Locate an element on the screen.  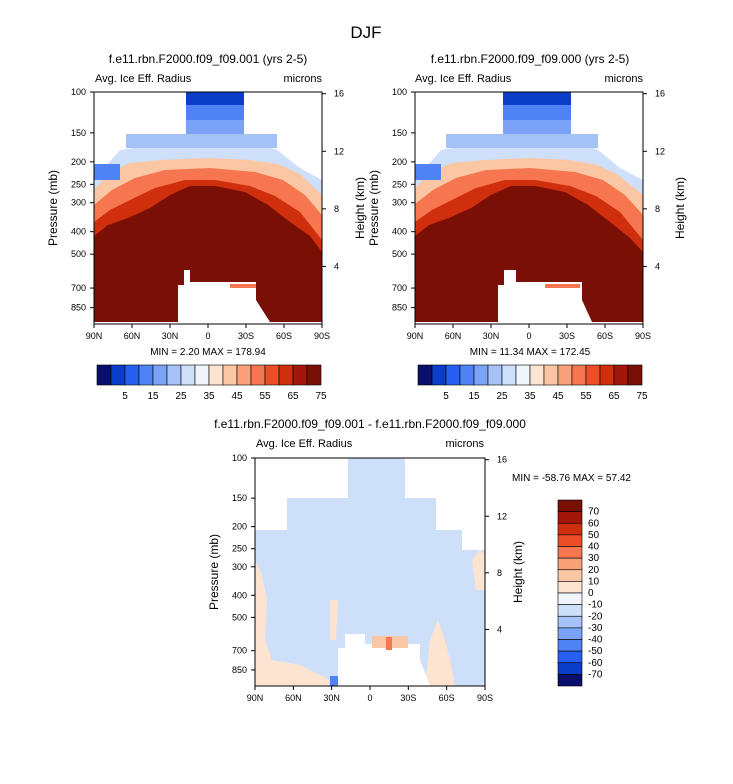
y-tick-label: 850 is located at coordinates (78, 308).